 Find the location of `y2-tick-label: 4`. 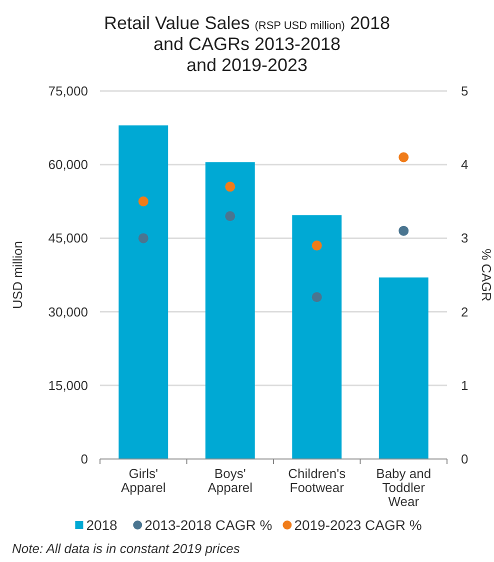

y2-tick-label: 4 is located at coordinates (464, 164).